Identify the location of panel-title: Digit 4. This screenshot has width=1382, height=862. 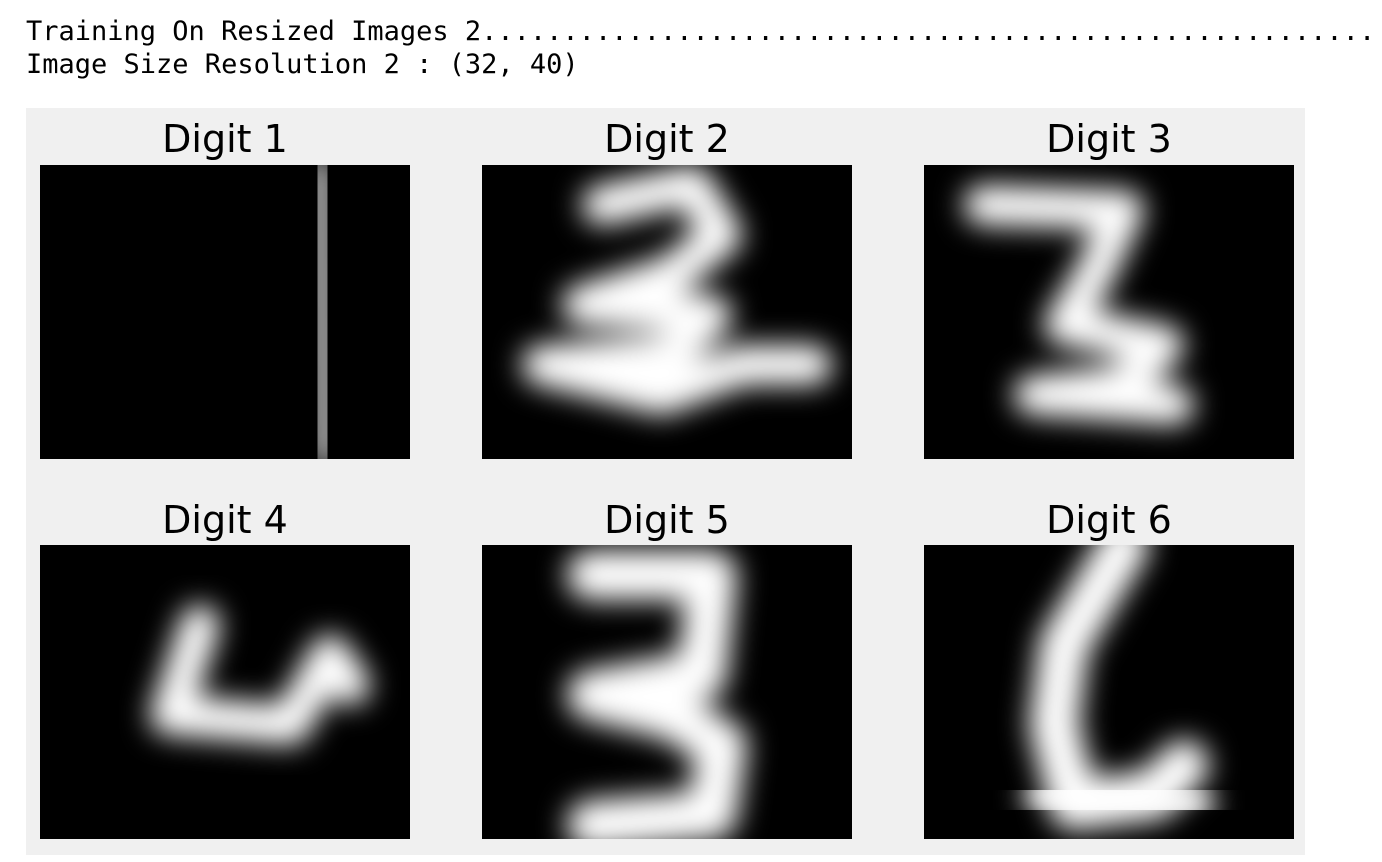
(225, 520).